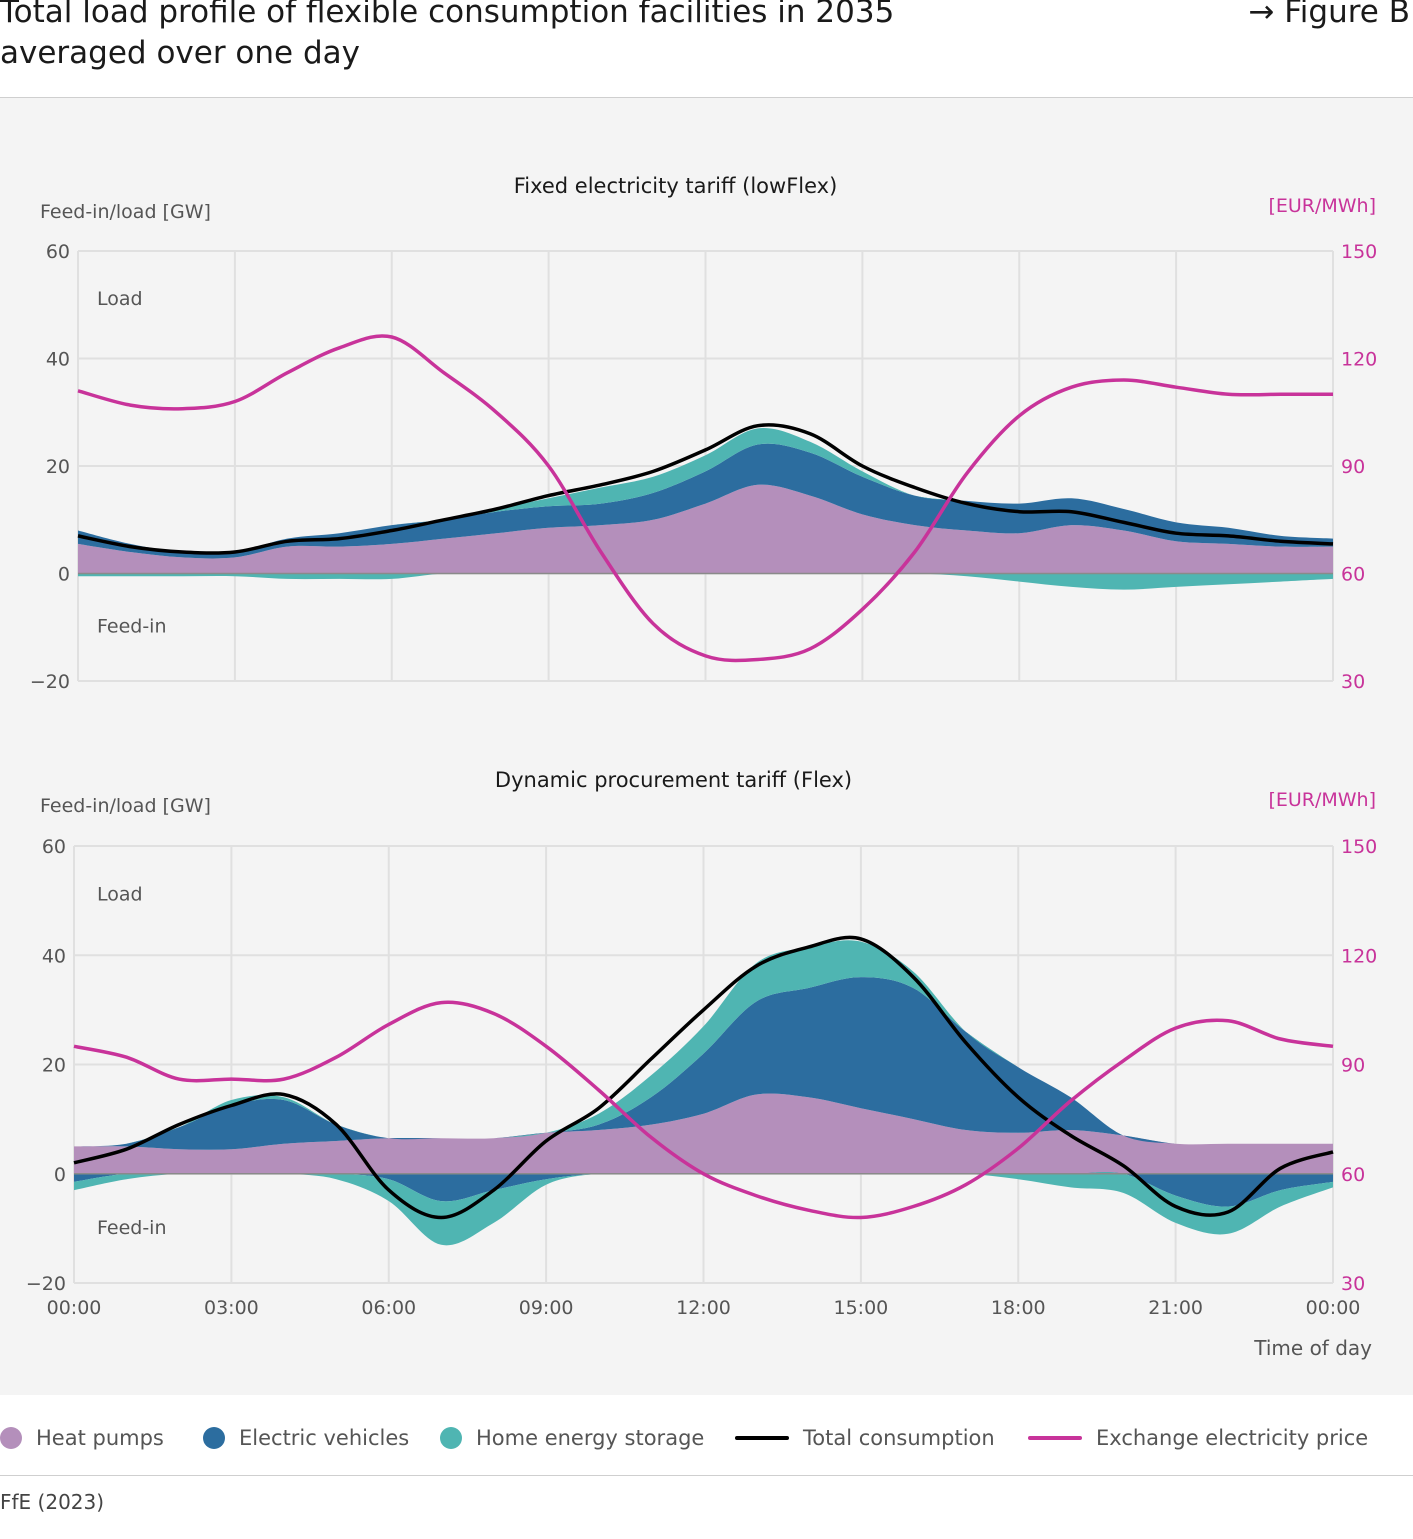 The height and width of the screenshot is (1539, 1413). Describe the element at coordinates (703, 1189) in the screenshot. I see `electric-vehicles-area-negative` at that location.